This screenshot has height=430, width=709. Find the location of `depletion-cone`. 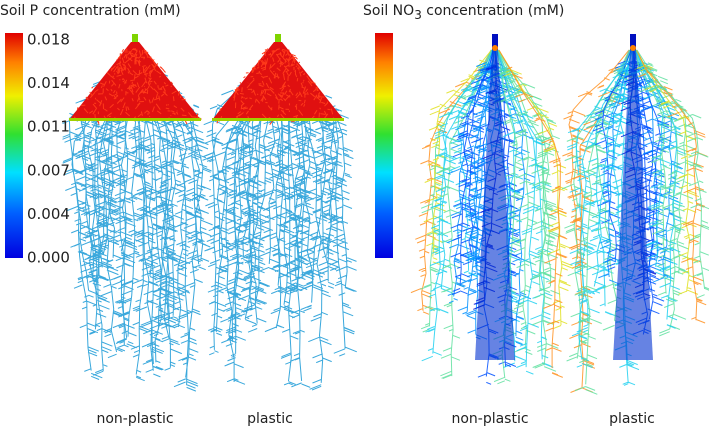

depletion-cone is located at coordinates (278, 81).